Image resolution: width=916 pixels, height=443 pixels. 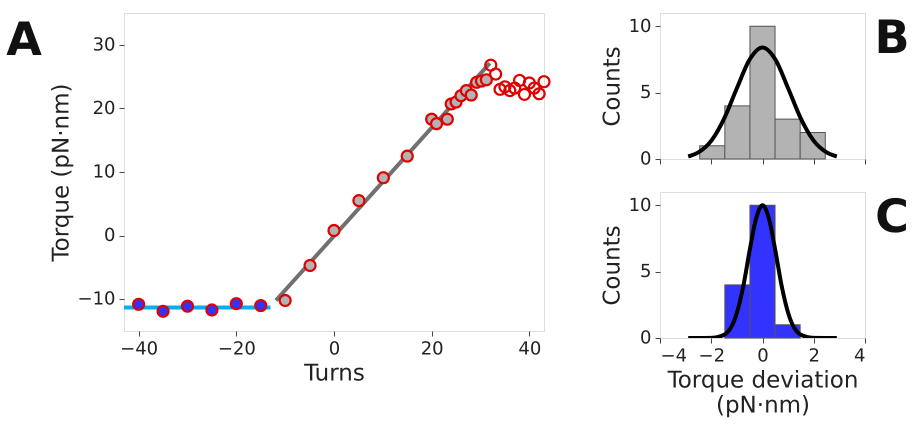 I want to click on text: C, so click(x=892, y=216).